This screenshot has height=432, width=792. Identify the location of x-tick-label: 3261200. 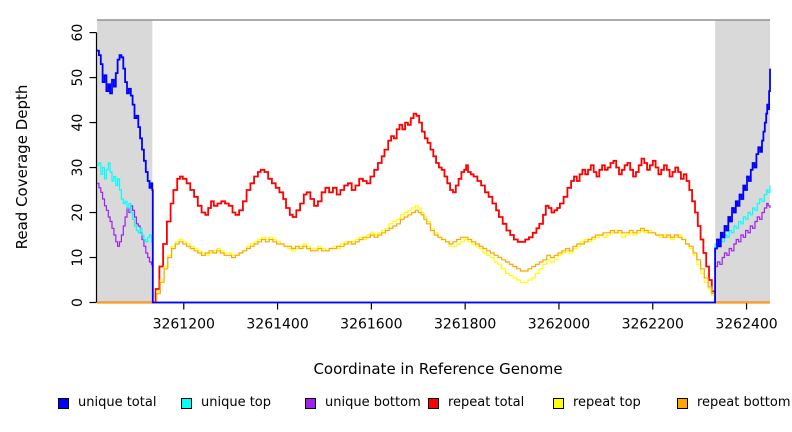
(184, 325).